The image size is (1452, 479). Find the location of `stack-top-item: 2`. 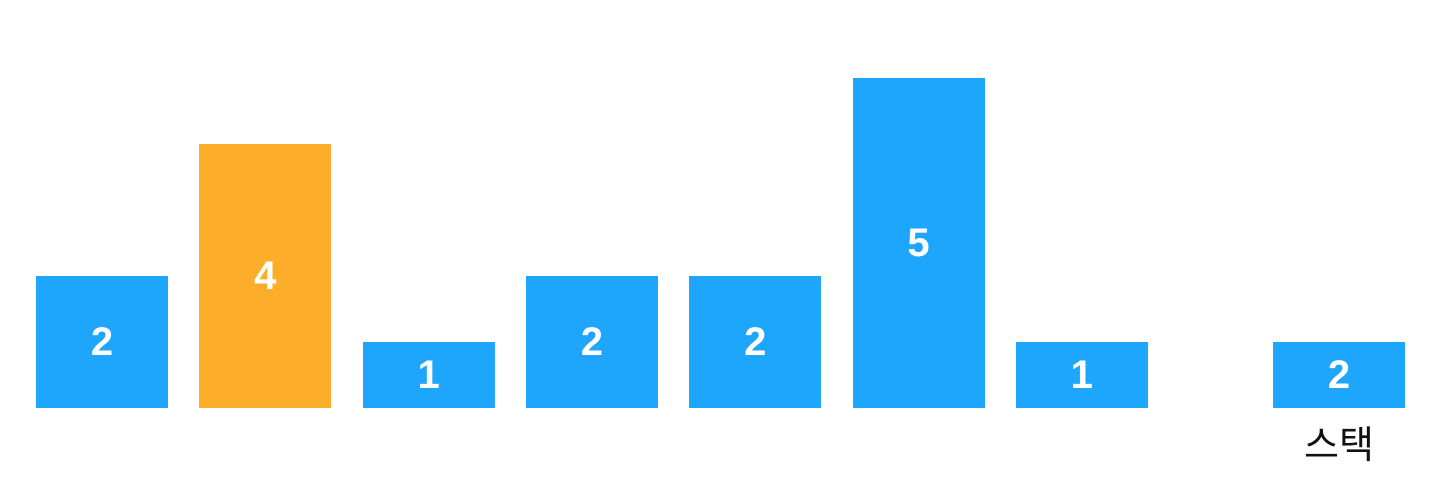

stack-top-item: 2 is located at coordinates (1339, 375).